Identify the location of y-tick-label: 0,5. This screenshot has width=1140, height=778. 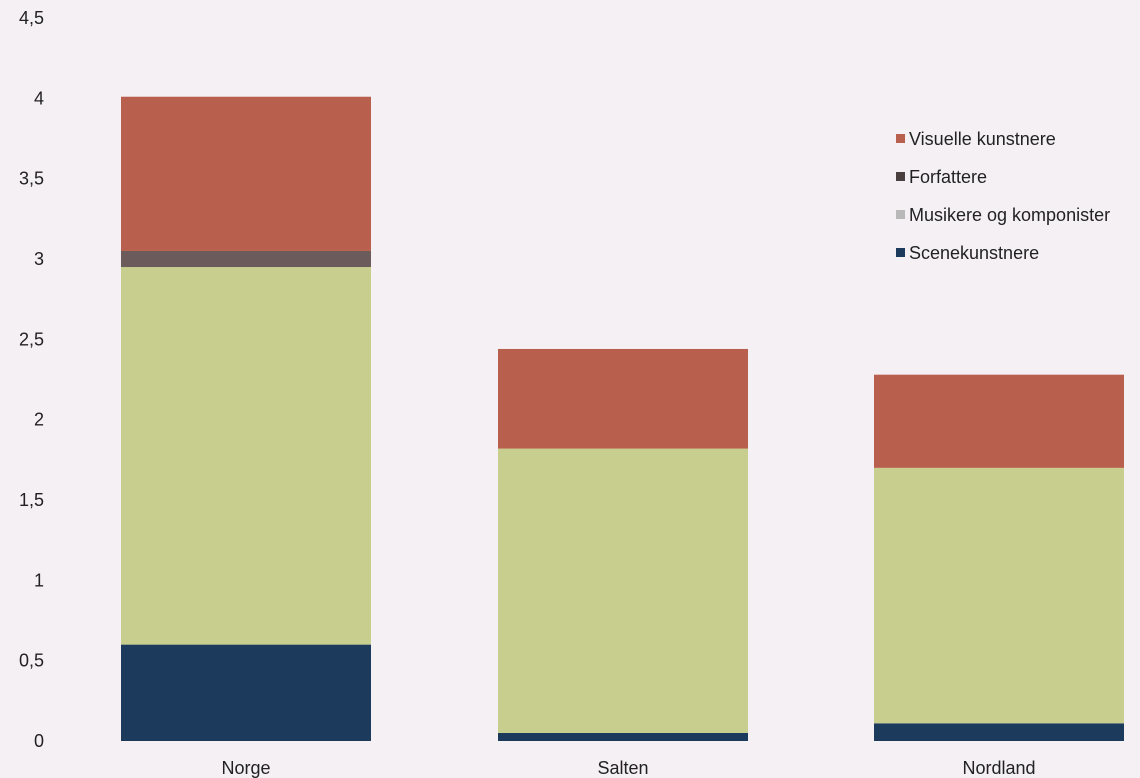
(31, 661).